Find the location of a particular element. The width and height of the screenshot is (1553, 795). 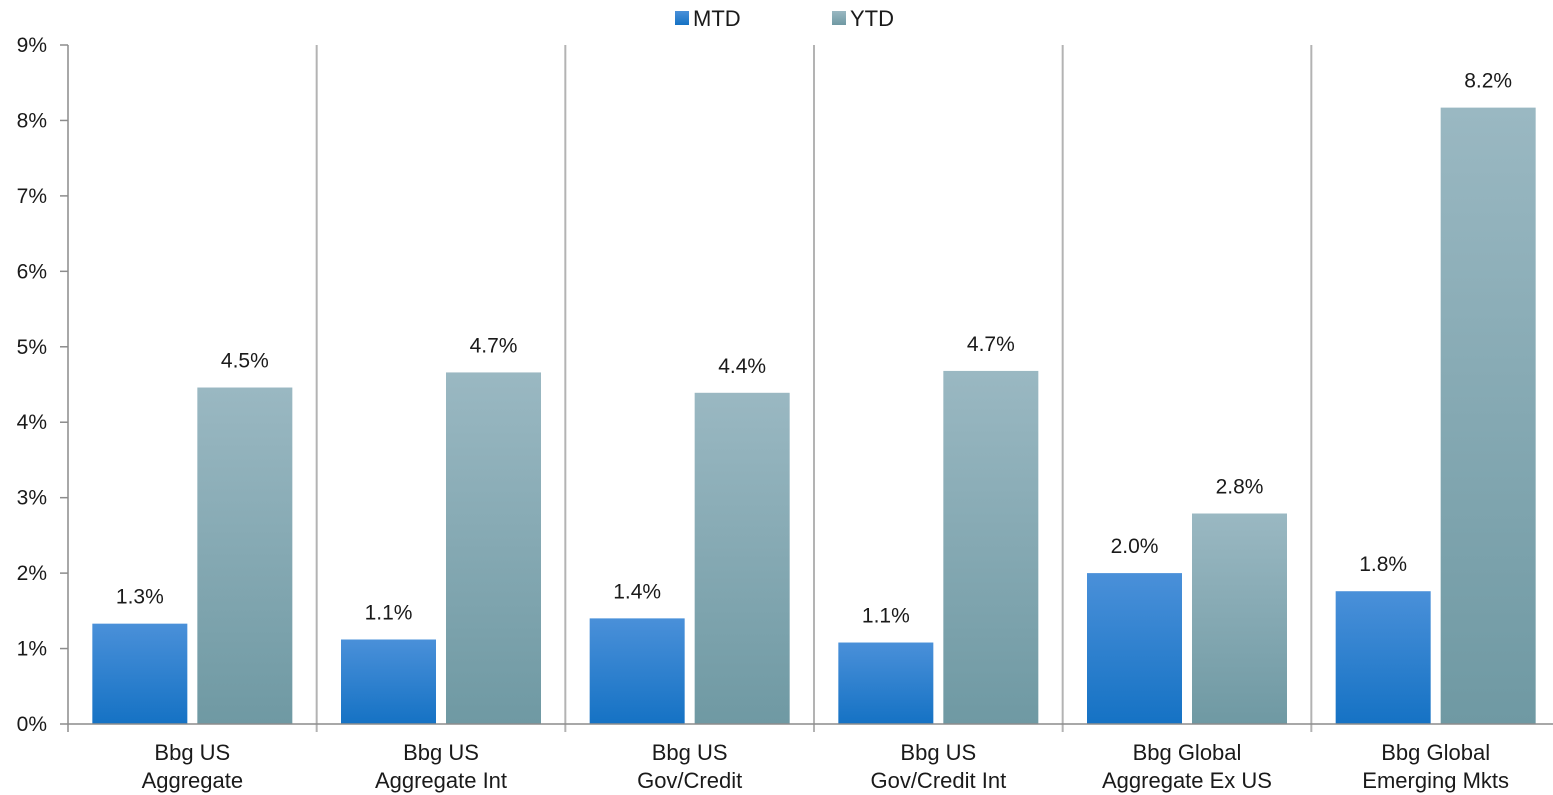

legend-label-ytd: YTD is located at coordinates (872, 18).